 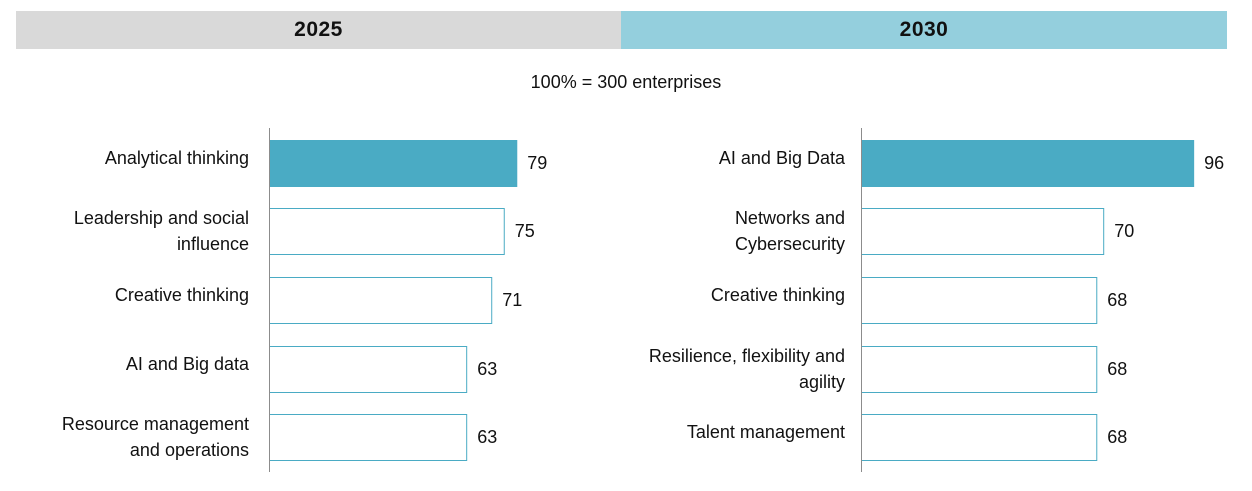 I want to click on value-label-2025-1: 79, so click(x=537, y=163).